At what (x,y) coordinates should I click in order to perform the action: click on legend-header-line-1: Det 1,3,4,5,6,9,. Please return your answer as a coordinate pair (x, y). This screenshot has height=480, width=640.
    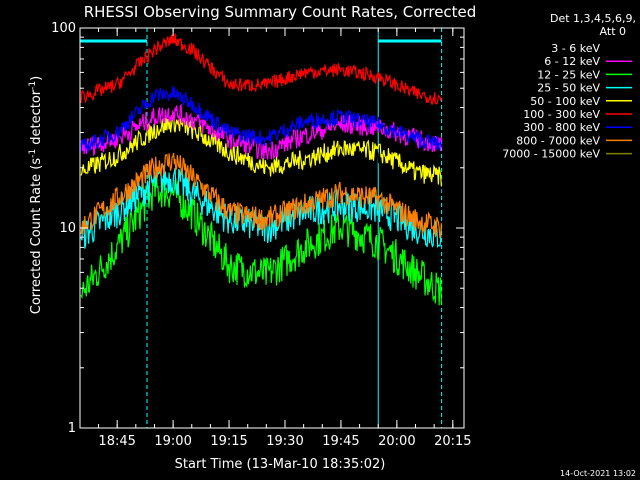
    Looking at the image, I should click on (593, 18).